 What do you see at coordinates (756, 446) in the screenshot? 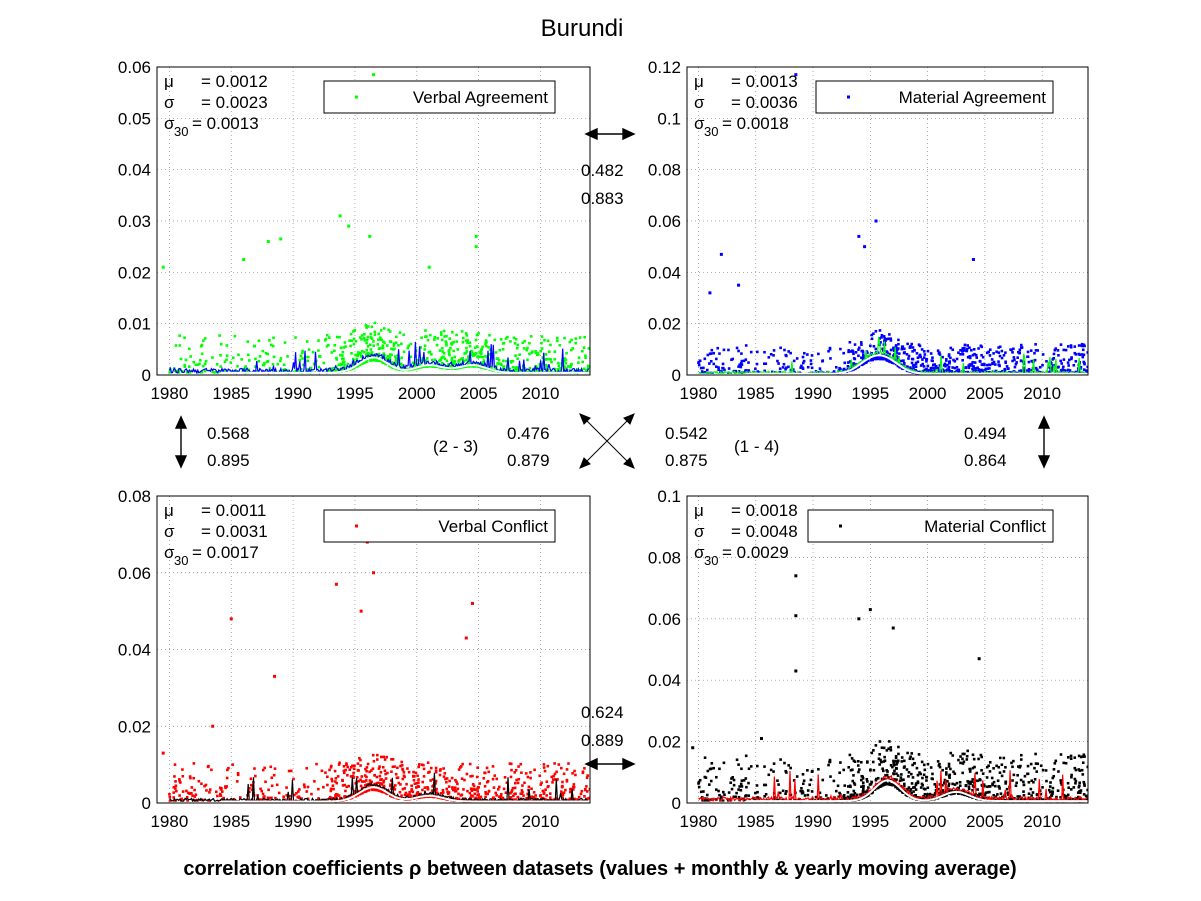
I see `corr-diag-1-4-label: (1 - 4)` at bounding box center [756, 446].